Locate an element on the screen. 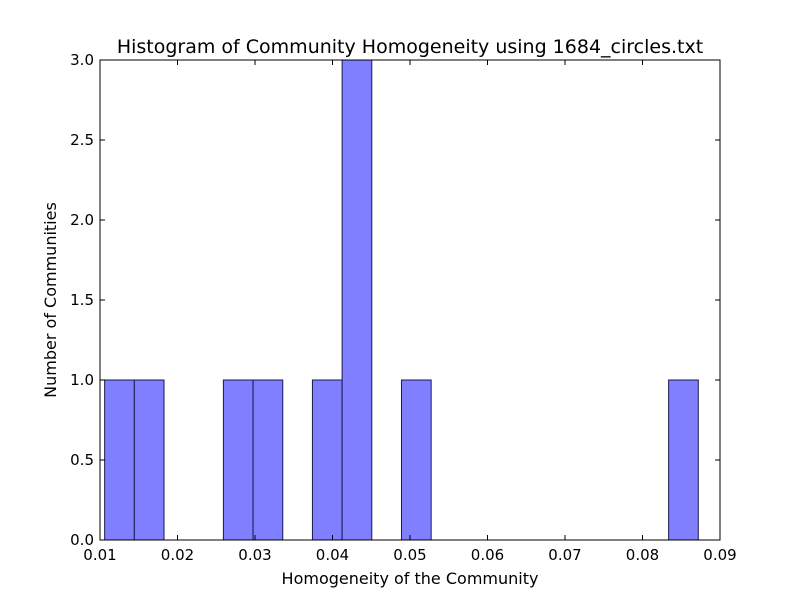  x-axis-label: Homogeneity of the Community is located at coordinates (410, 578).